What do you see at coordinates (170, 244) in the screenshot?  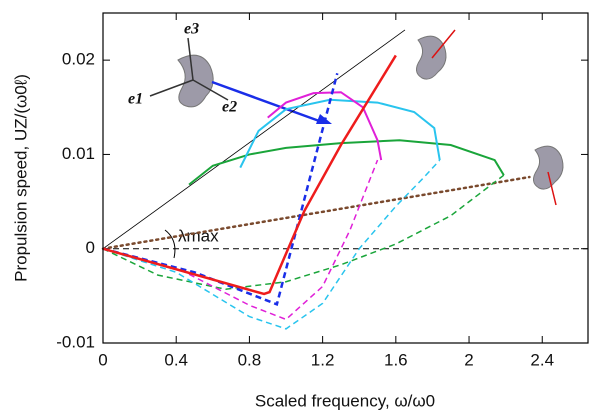 I see `angle-arc` at bounding box center [170, 244].